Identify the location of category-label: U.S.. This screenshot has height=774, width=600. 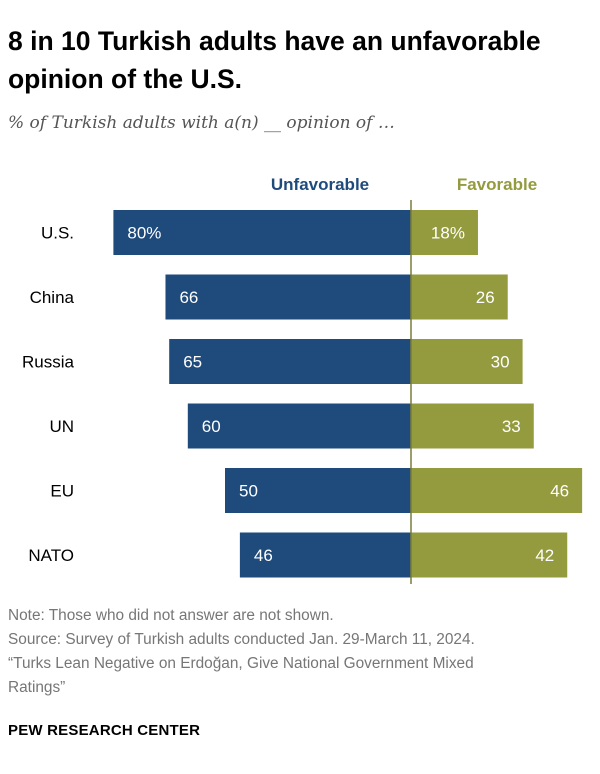
(57, 233).